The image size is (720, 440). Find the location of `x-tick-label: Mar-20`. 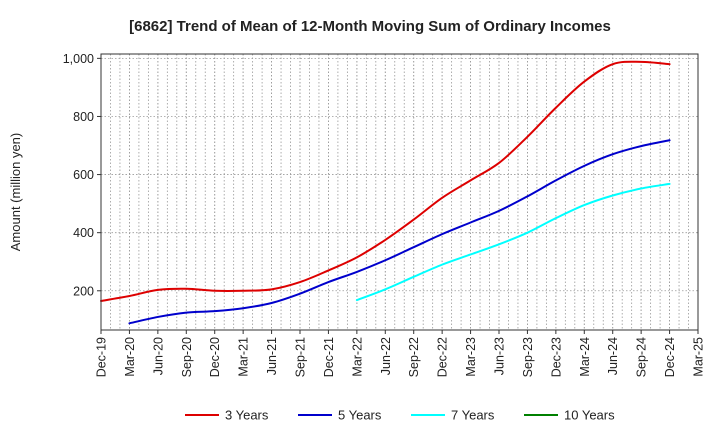

x-tick-label: Mar-20 is located at coordinates (130, 357).